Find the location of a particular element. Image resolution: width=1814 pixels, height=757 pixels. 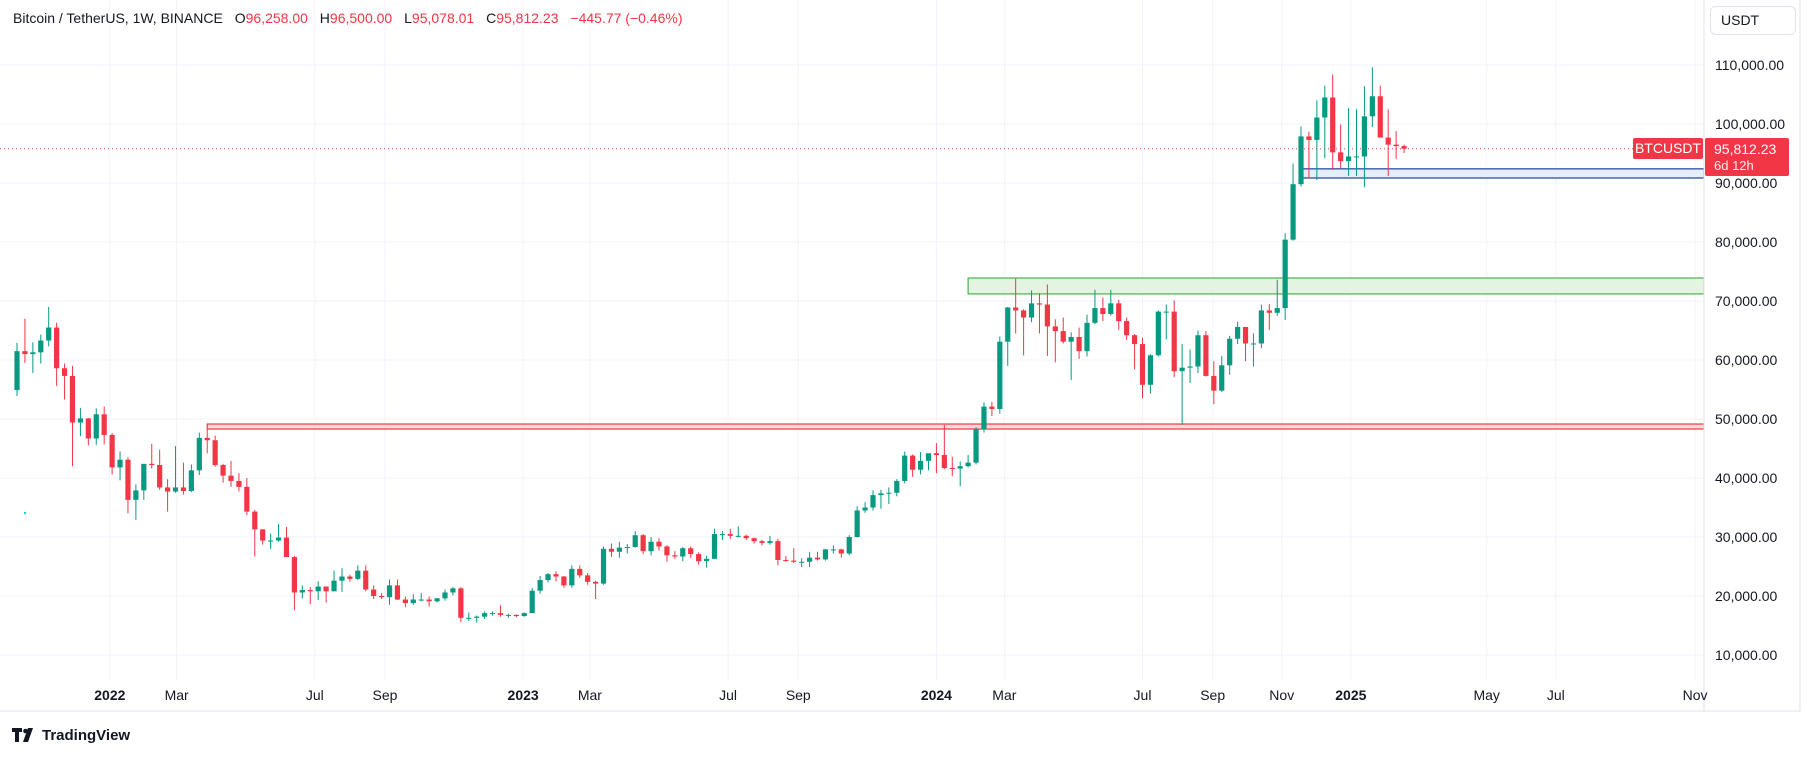

symbol-title: Bitcoin / TetherUS, 1W, BINANCE is located at coordinates (118, 18).